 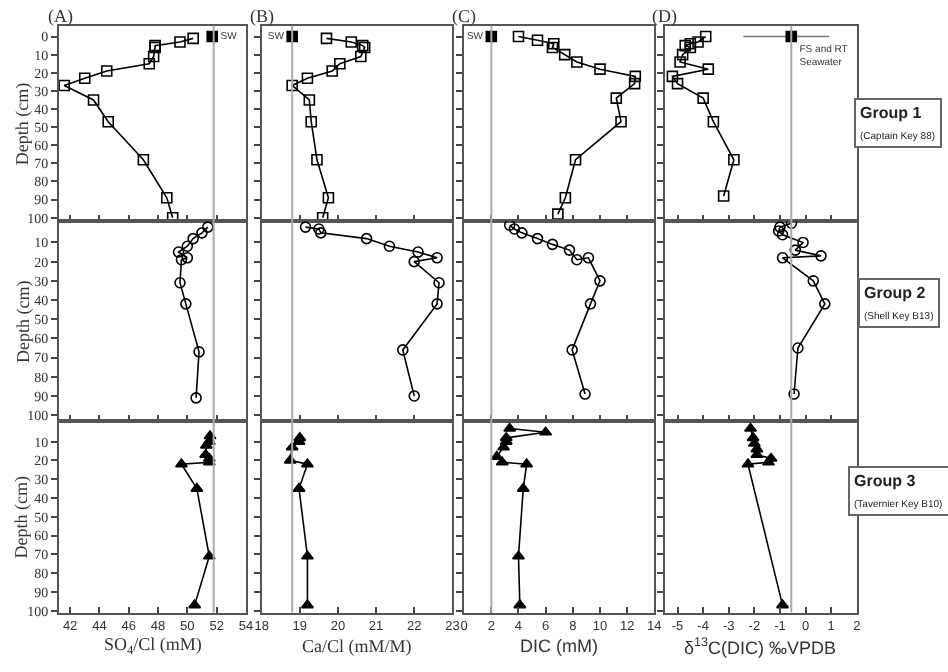 I want to click on chart-title: (B), so click(x=262, y=16).